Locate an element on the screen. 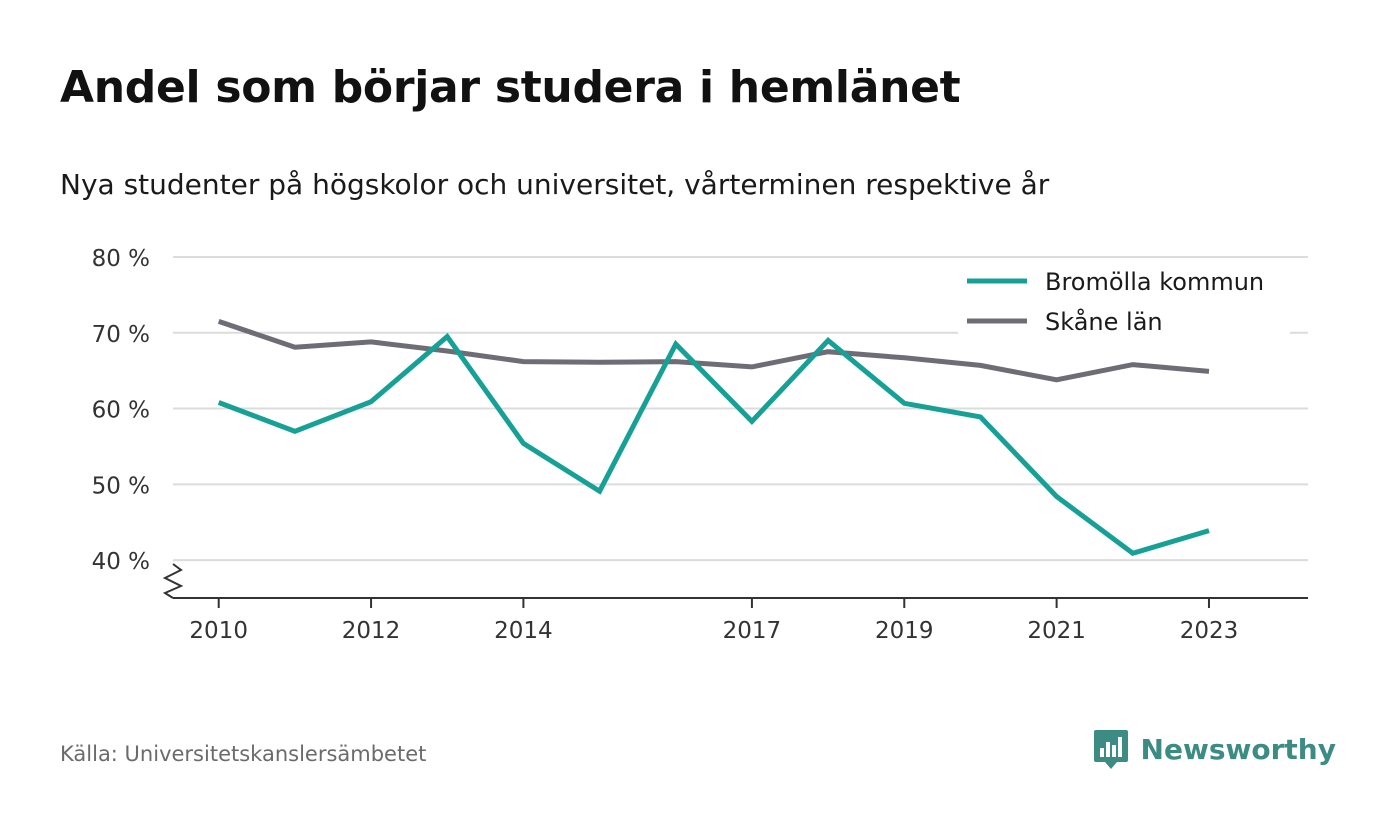  x-axis is located at coordinates (735, 585).